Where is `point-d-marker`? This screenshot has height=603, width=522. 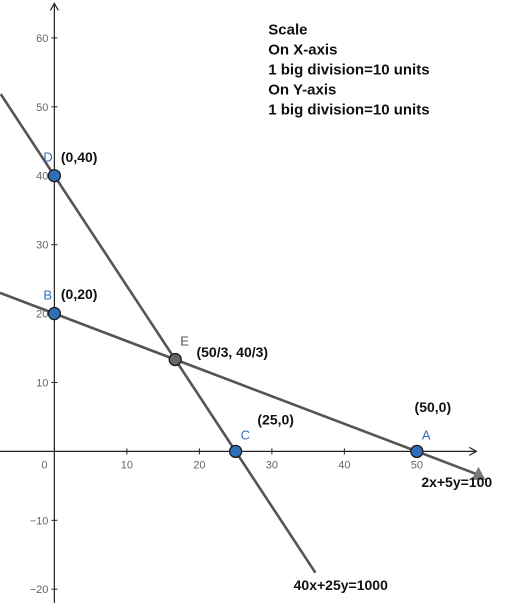
point-d-marker is located at coordinates (54, 176).